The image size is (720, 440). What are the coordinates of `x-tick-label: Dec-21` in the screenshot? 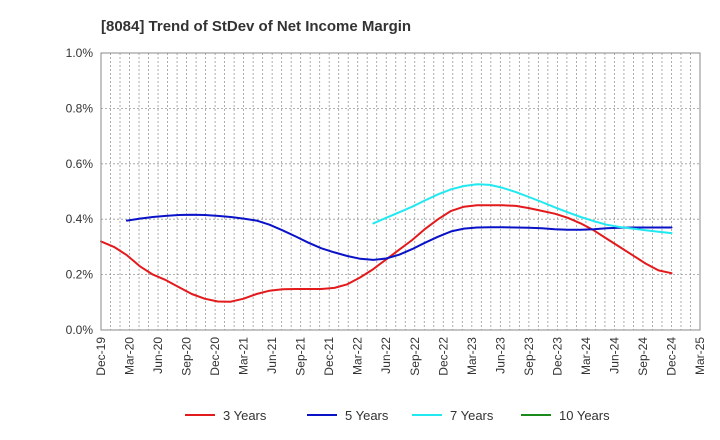 It's located at (329, 356).